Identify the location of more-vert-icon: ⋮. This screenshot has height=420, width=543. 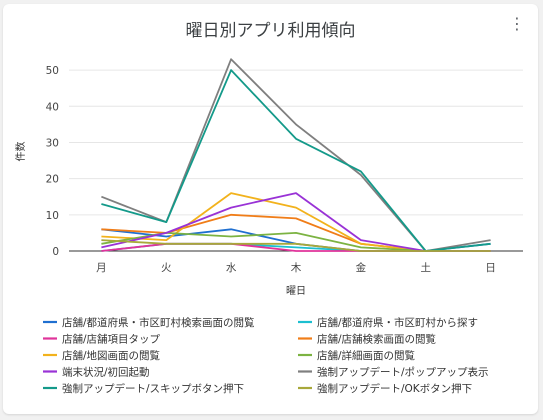
(517, 23).